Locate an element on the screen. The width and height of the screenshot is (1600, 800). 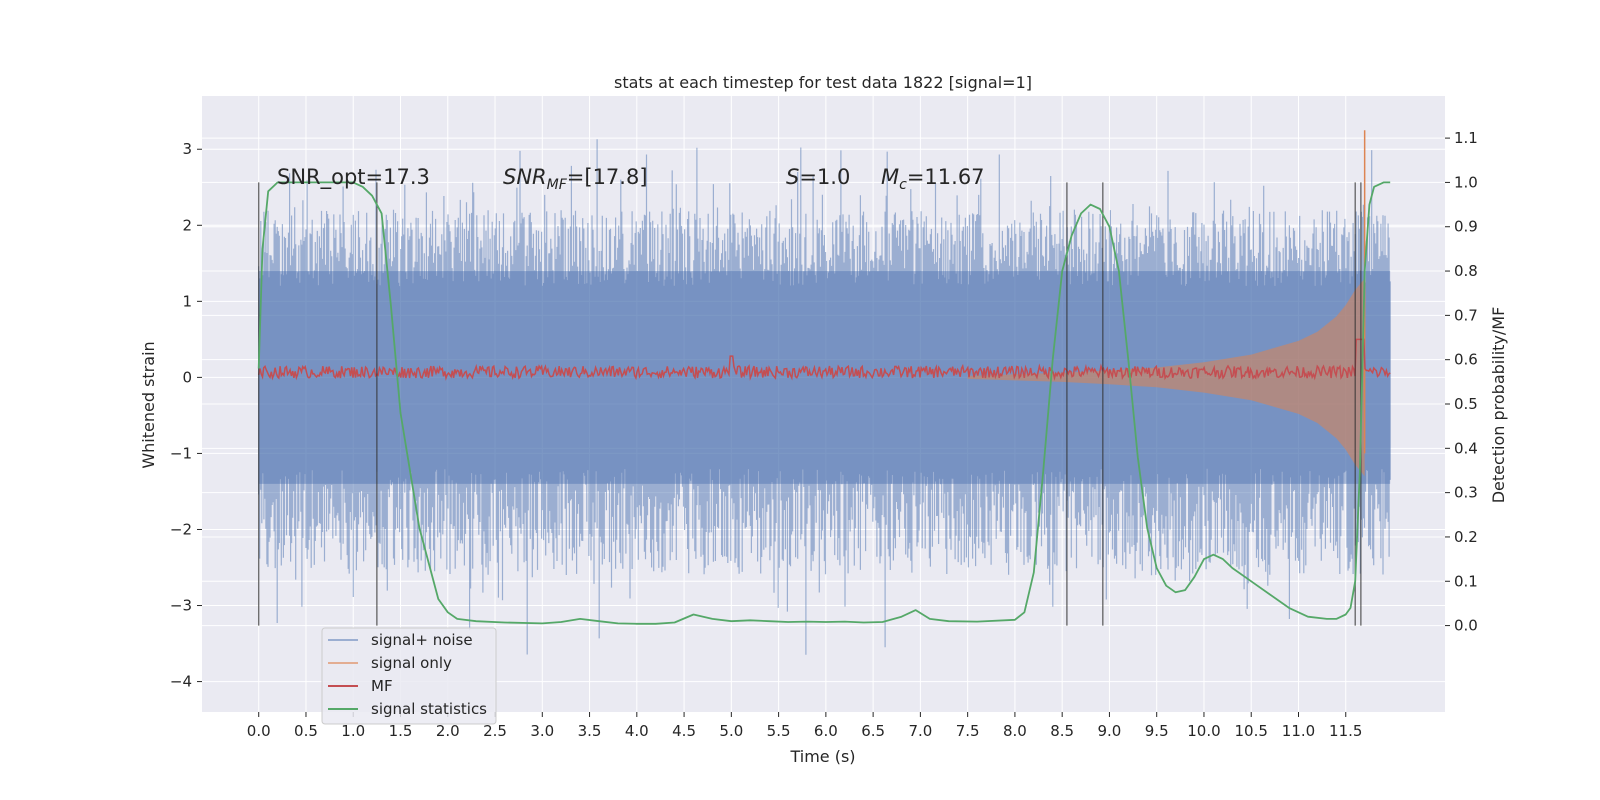
mc-label: M is located at coordinates (890, 177).